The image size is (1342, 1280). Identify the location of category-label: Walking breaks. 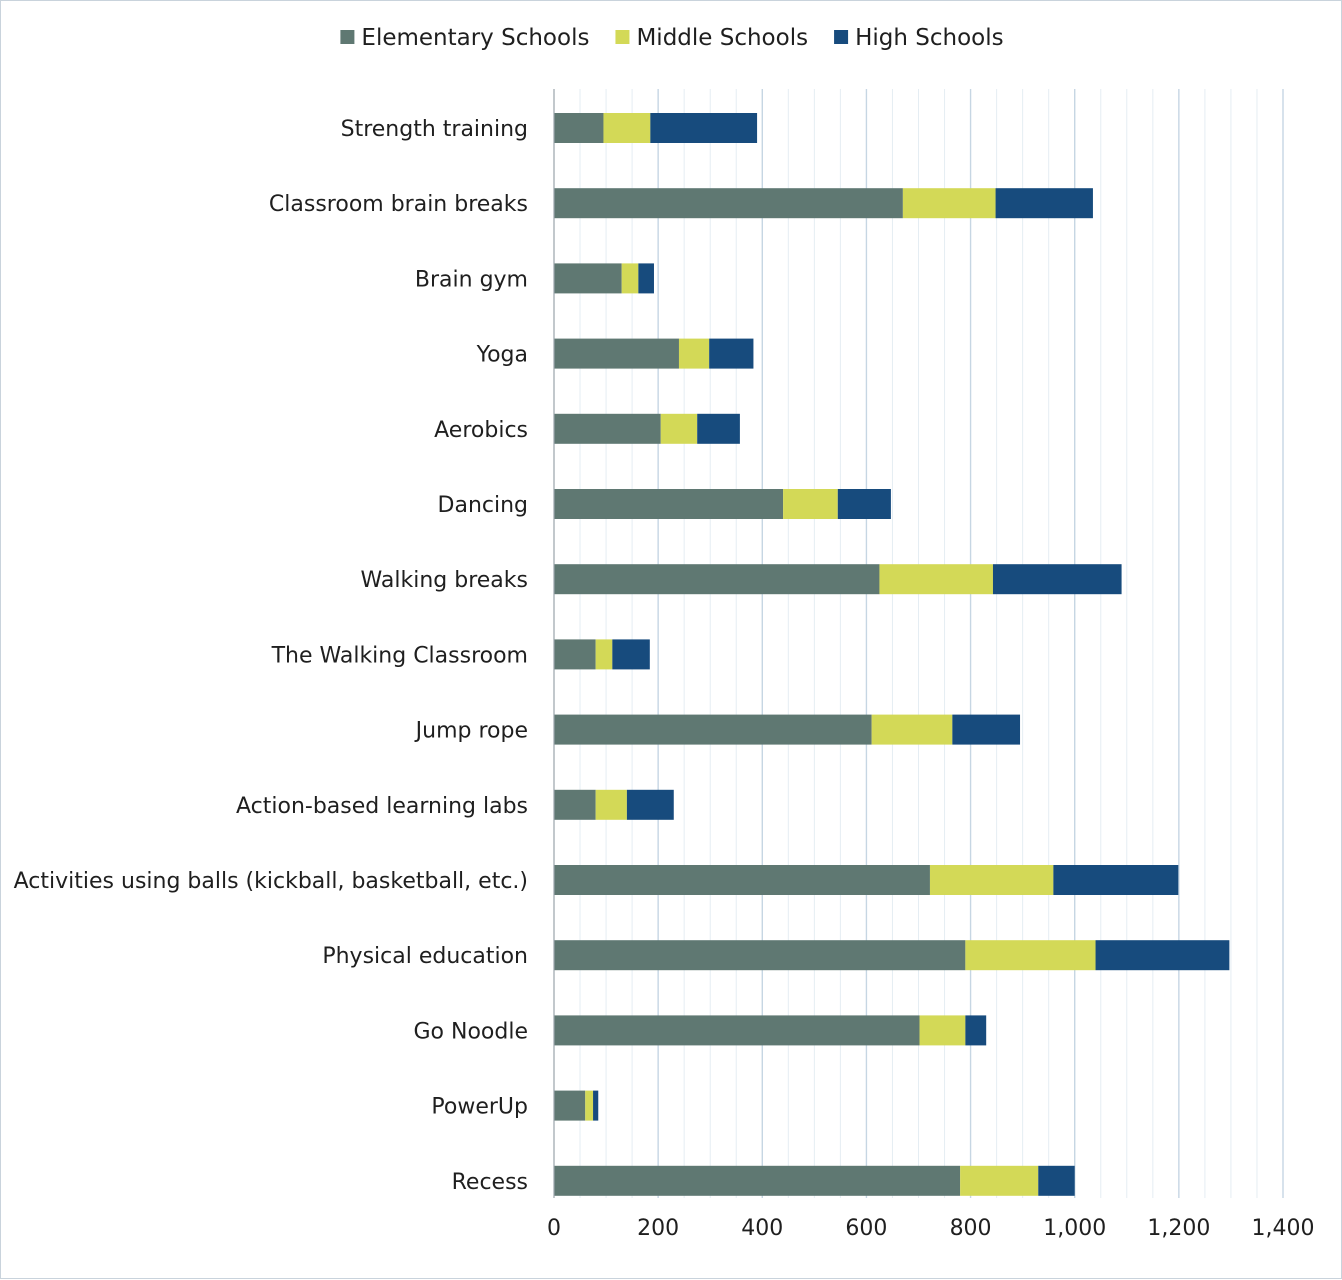
(444, 580).